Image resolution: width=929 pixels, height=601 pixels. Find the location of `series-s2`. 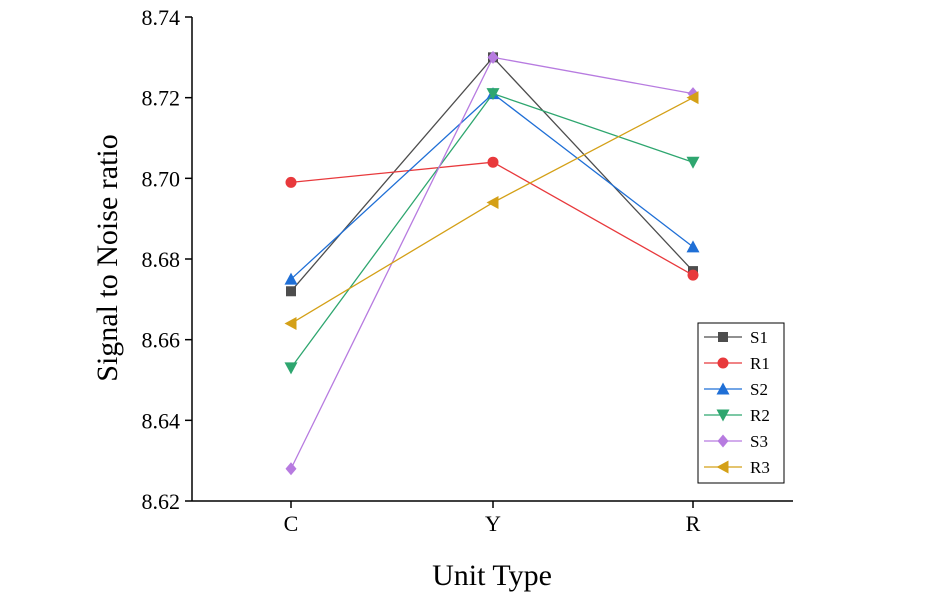

series-s2 is located at coordinates (492, 186).